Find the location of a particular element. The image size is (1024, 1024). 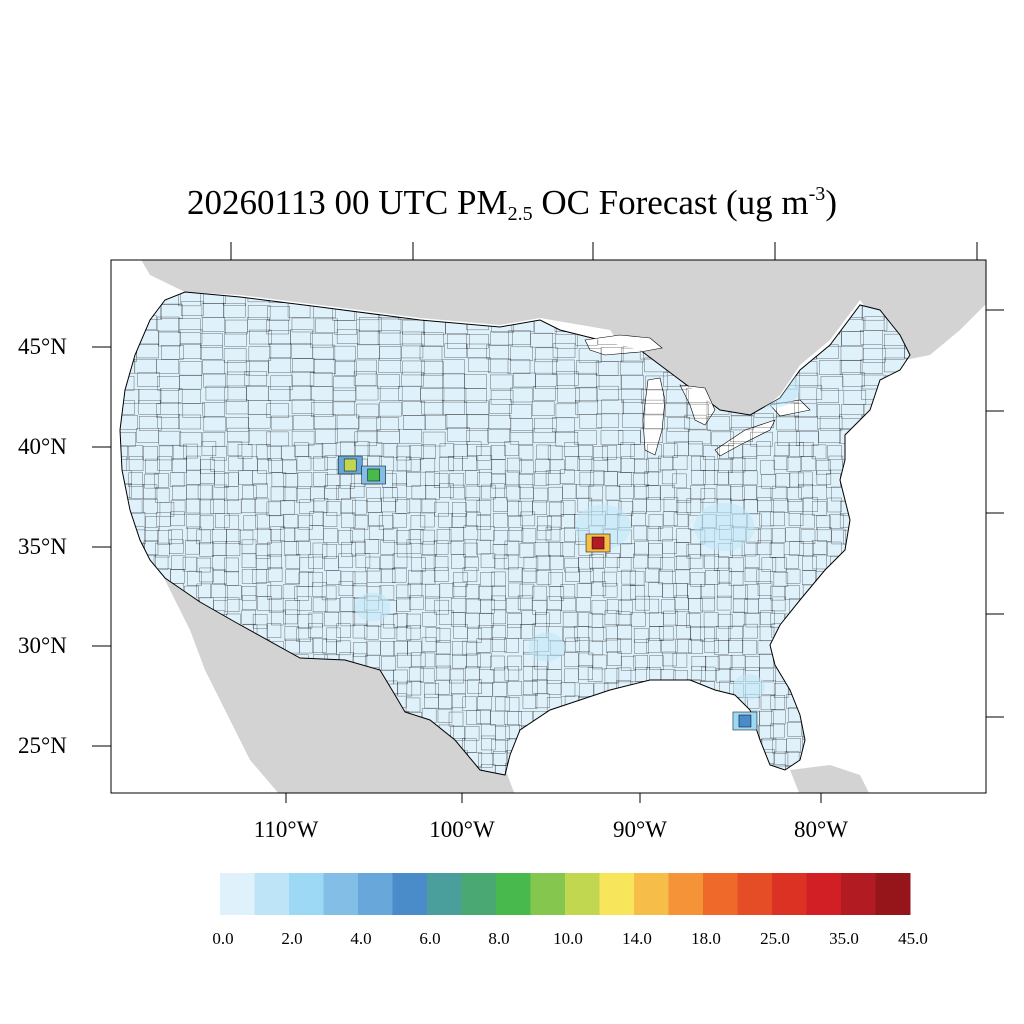

lat-label-35: 35°N is located at coordinates (42, 546).